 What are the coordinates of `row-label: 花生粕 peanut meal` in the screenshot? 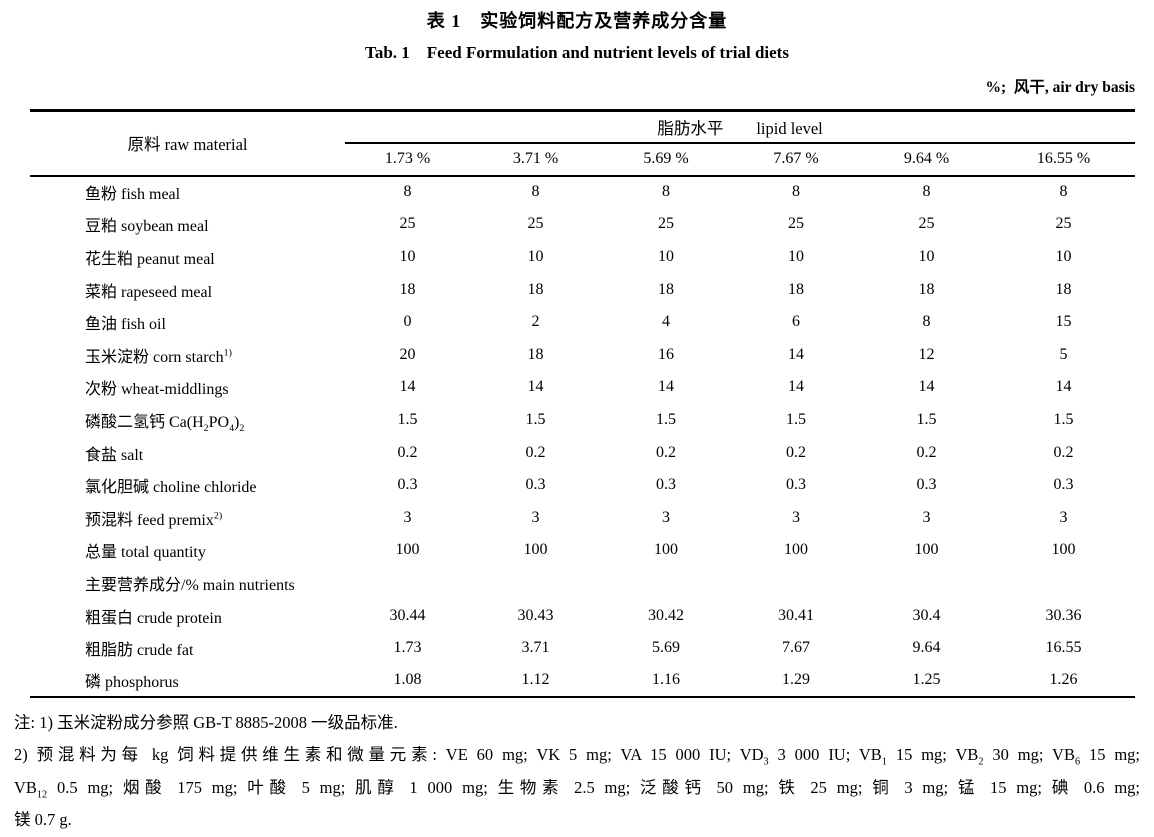 It's located at (150, 259).